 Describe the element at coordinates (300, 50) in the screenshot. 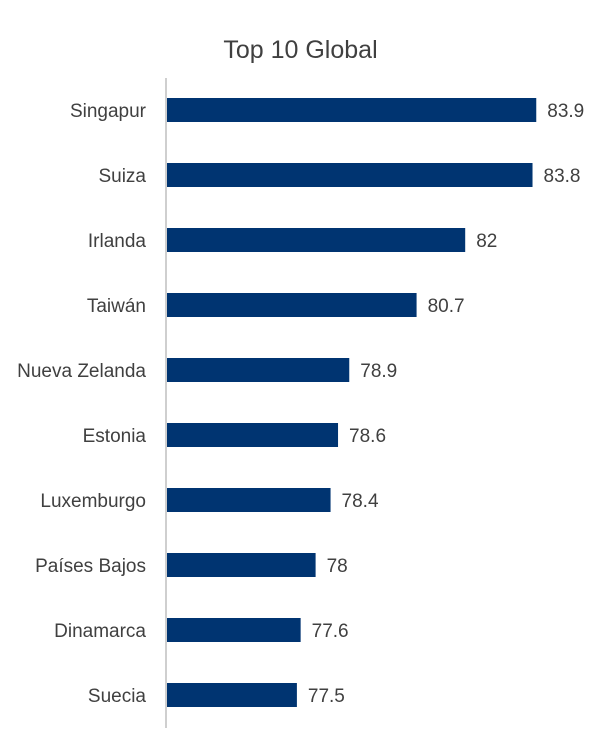

I see `chart-title: Top 10 Global` at that location.